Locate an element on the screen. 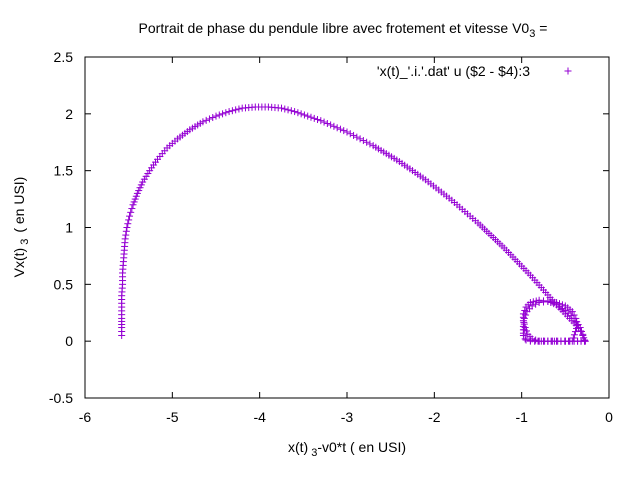 The image size is (640, 480). y-tick-label: 0.5 is located at coordinates (64, 284).